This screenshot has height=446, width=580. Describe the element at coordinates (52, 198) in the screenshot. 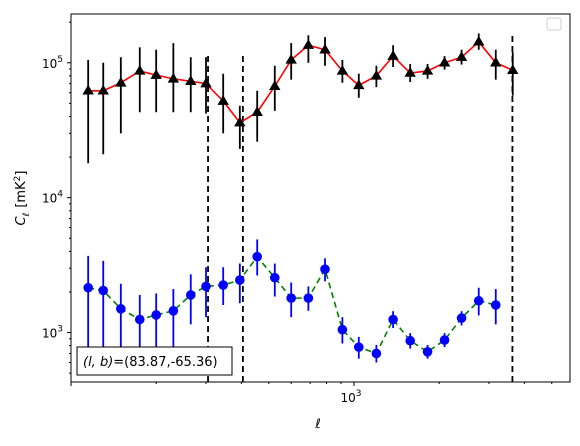

I see `y-tick-label: 10⁴` at that location.